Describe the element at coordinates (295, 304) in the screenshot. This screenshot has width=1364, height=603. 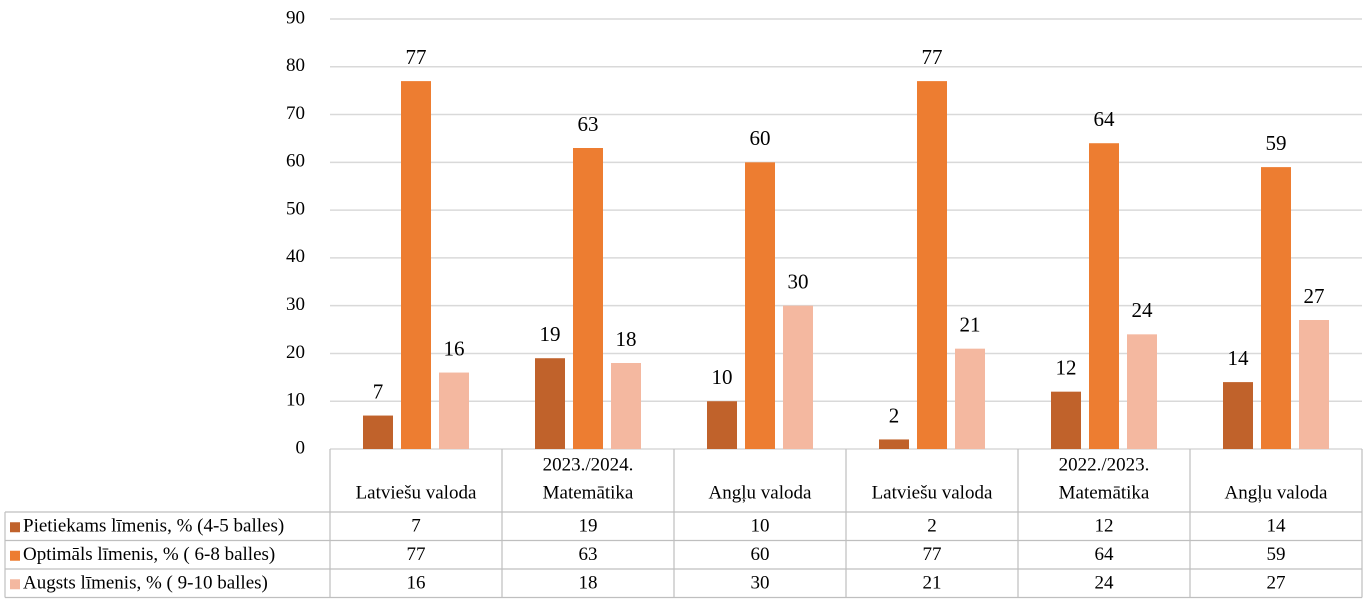
I see `y-tick-label: 30` at that location.